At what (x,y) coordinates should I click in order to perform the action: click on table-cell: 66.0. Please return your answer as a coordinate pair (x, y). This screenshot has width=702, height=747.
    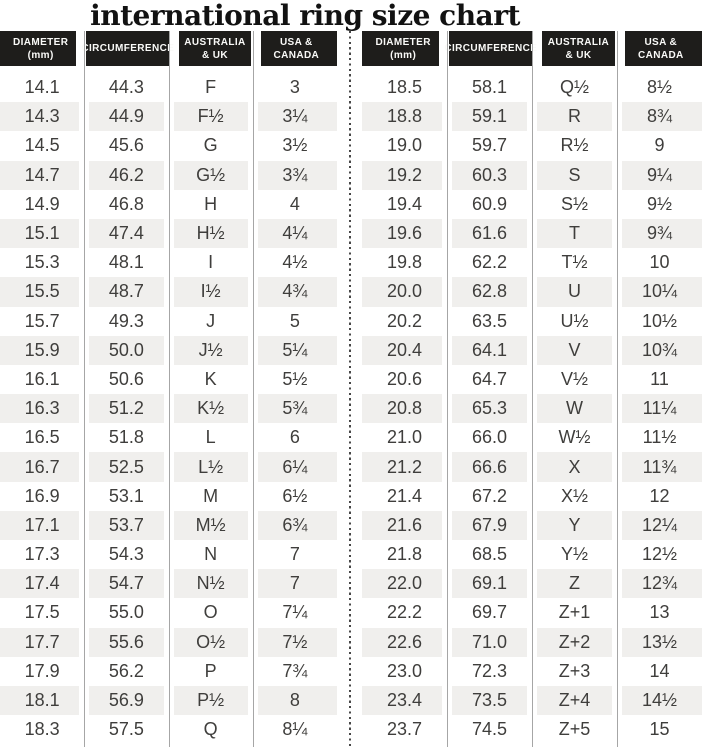
    Looking at the image, I should click on (489, 438).